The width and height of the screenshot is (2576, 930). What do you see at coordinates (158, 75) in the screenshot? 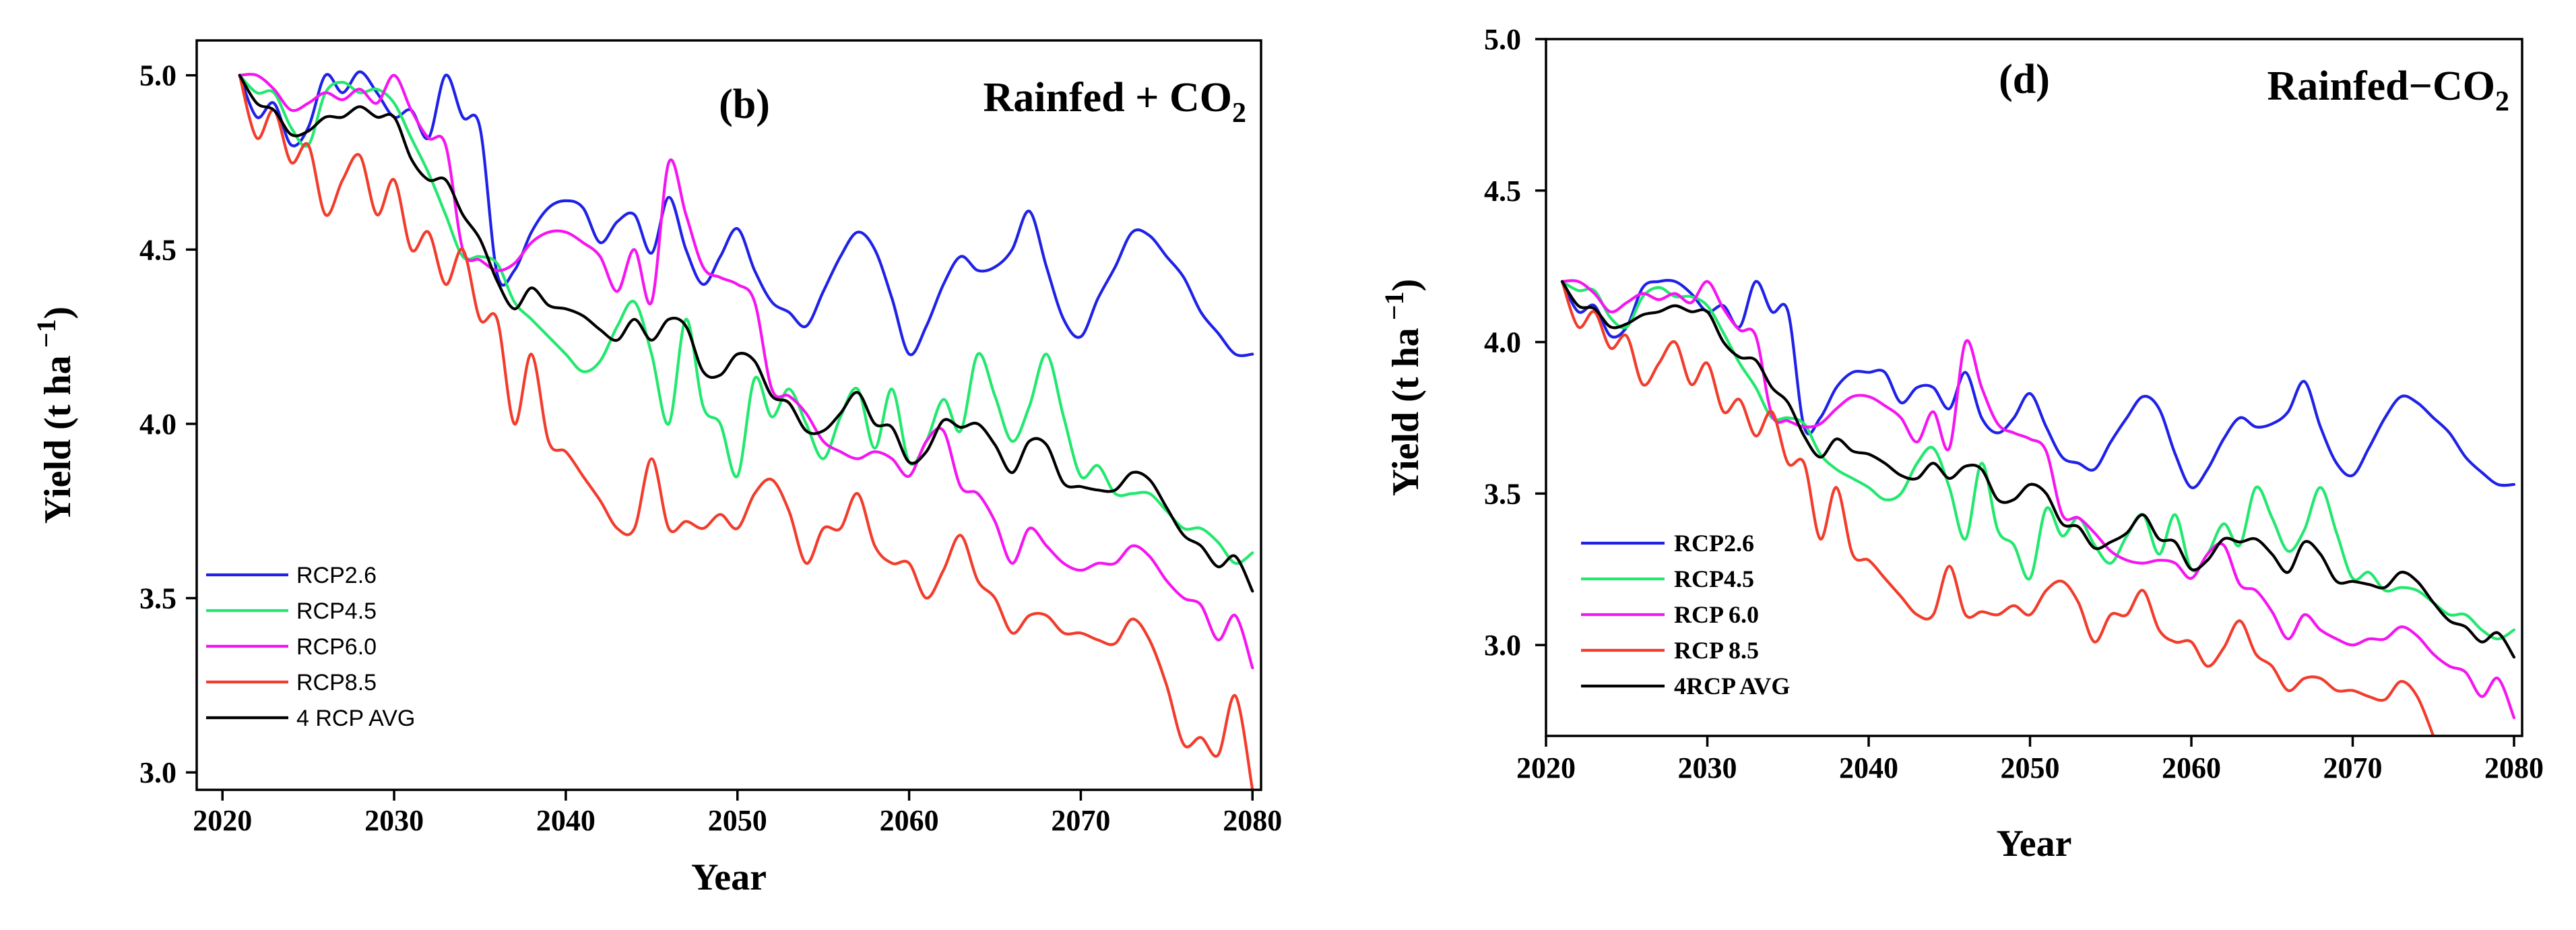
I see `panel-b-y-tick-label: 5.0` at bounding box center [158, 75].